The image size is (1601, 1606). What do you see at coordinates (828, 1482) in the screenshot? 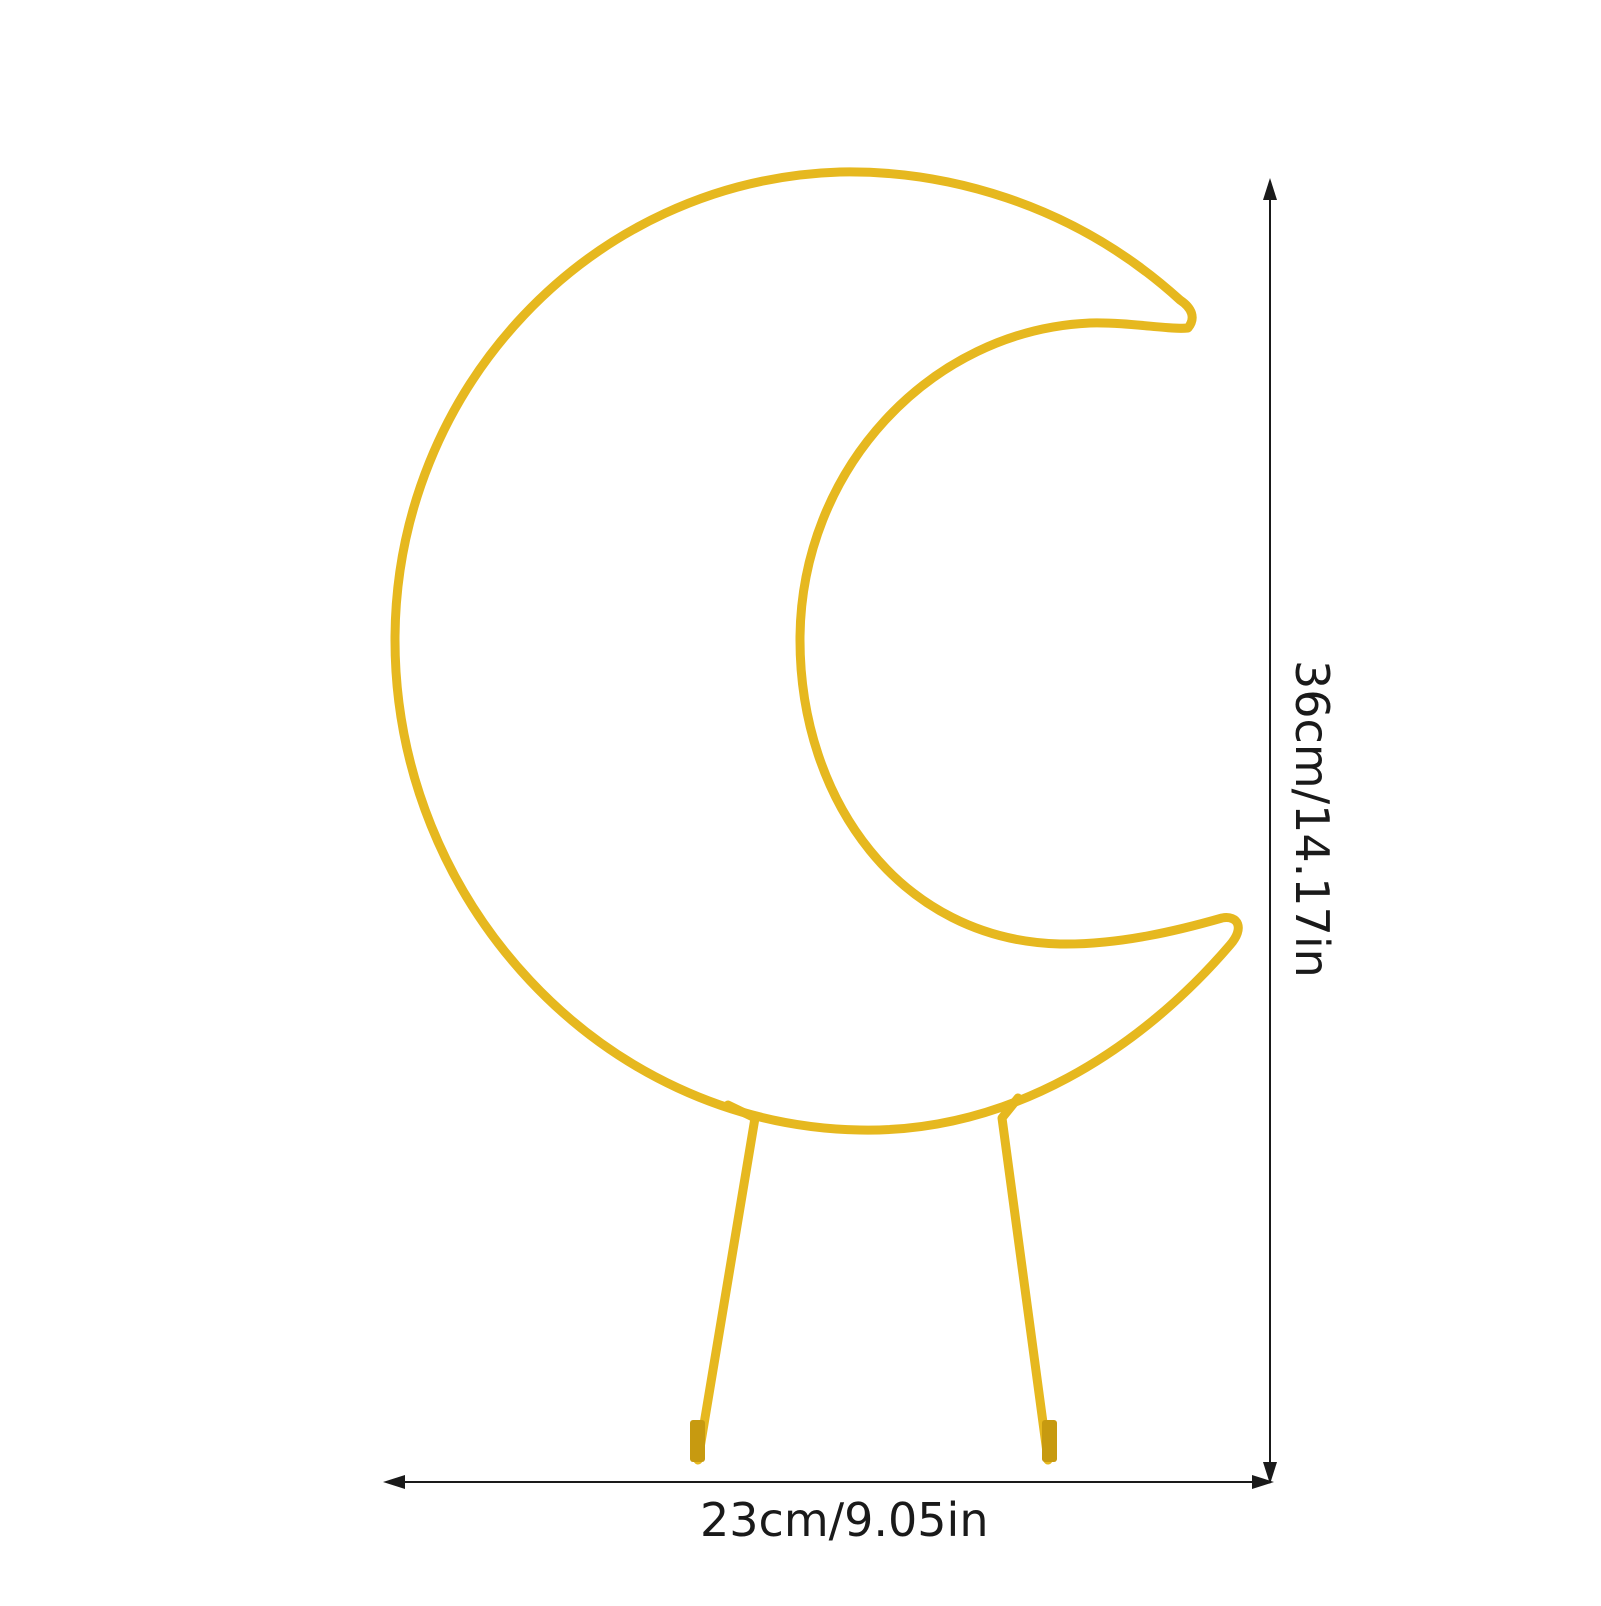
I see `width-dimension-arrow` at bounding box center [828, 1482].